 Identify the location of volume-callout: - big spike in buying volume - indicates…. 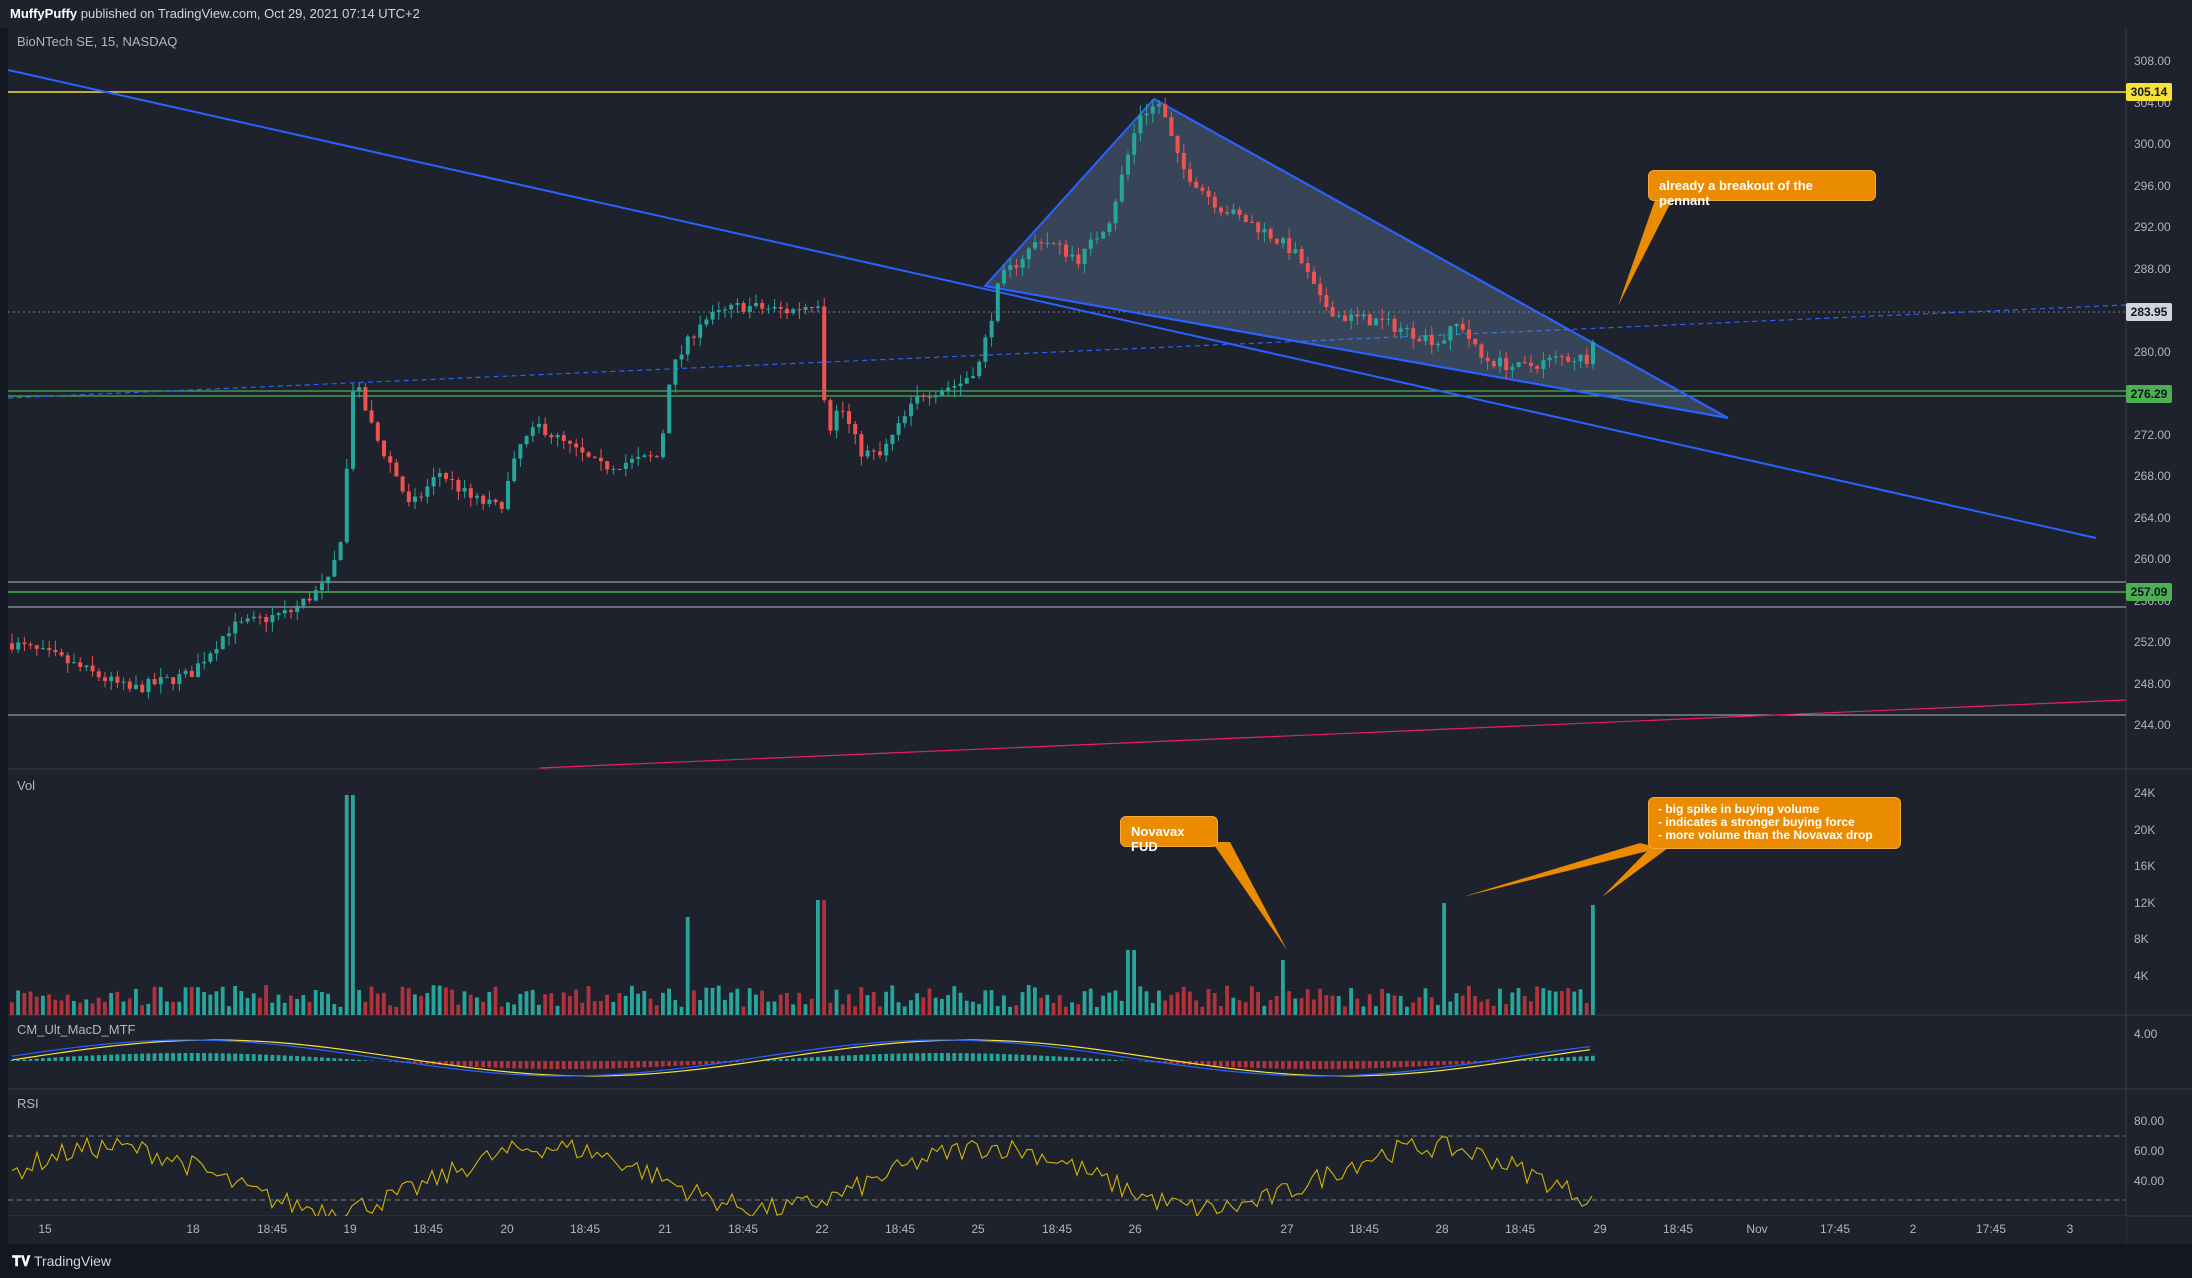
(1774, 823).